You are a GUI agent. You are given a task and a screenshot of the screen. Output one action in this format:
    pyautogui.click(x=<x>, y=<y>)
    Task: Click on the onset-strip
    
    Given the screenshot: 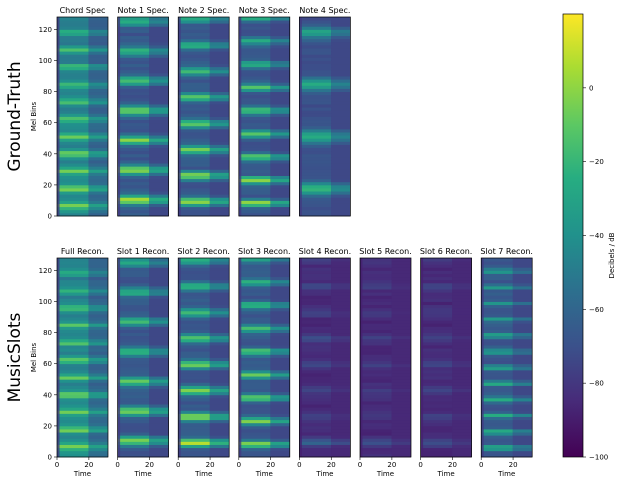 What is the action you would take?
    pyautogui.click(x=240, y=357)
    